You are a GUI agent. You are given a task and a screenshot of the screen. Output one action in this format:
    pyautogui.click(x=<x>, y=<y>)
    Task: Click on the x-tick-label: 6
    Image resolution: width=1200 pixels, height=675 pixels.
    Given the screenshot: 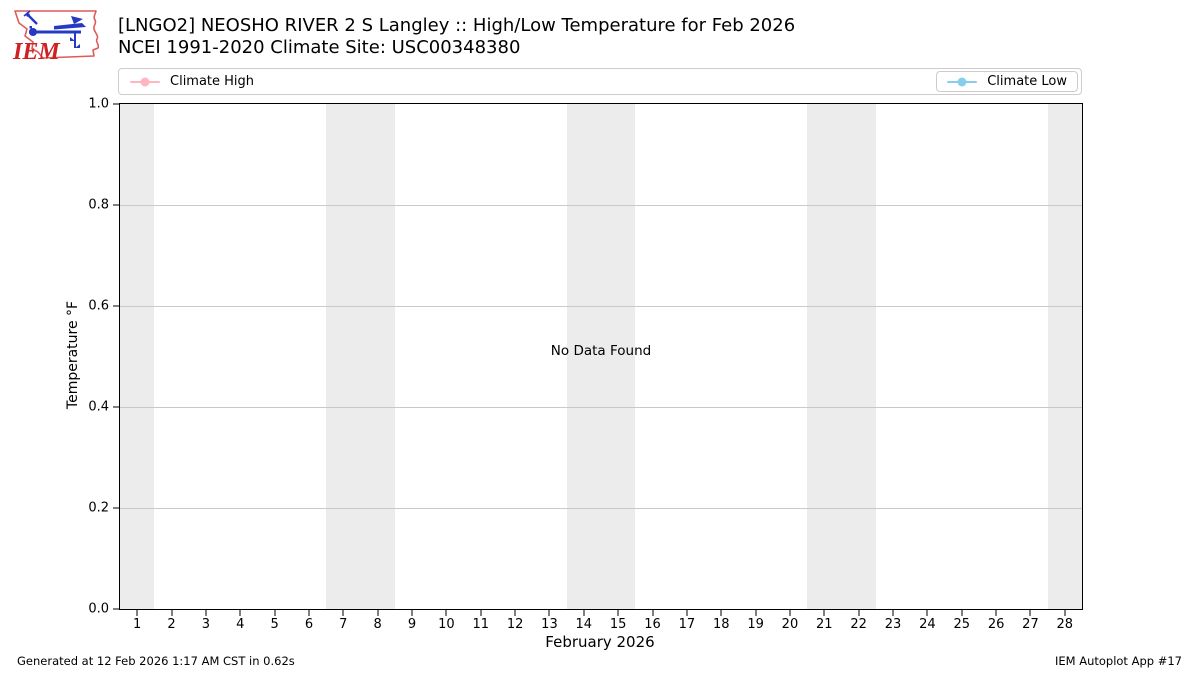 What is the action you would take?
    pyautogui.click(x=309, y=624)
    